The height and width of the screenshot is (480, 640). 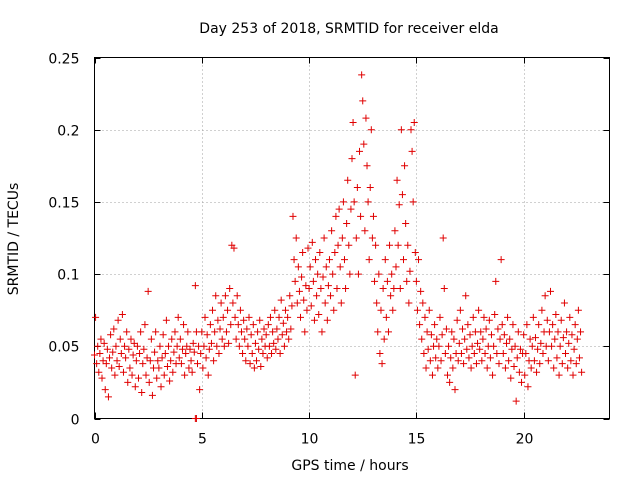 I want to click on x-tick-label: 15, so click(x=417, y=440).